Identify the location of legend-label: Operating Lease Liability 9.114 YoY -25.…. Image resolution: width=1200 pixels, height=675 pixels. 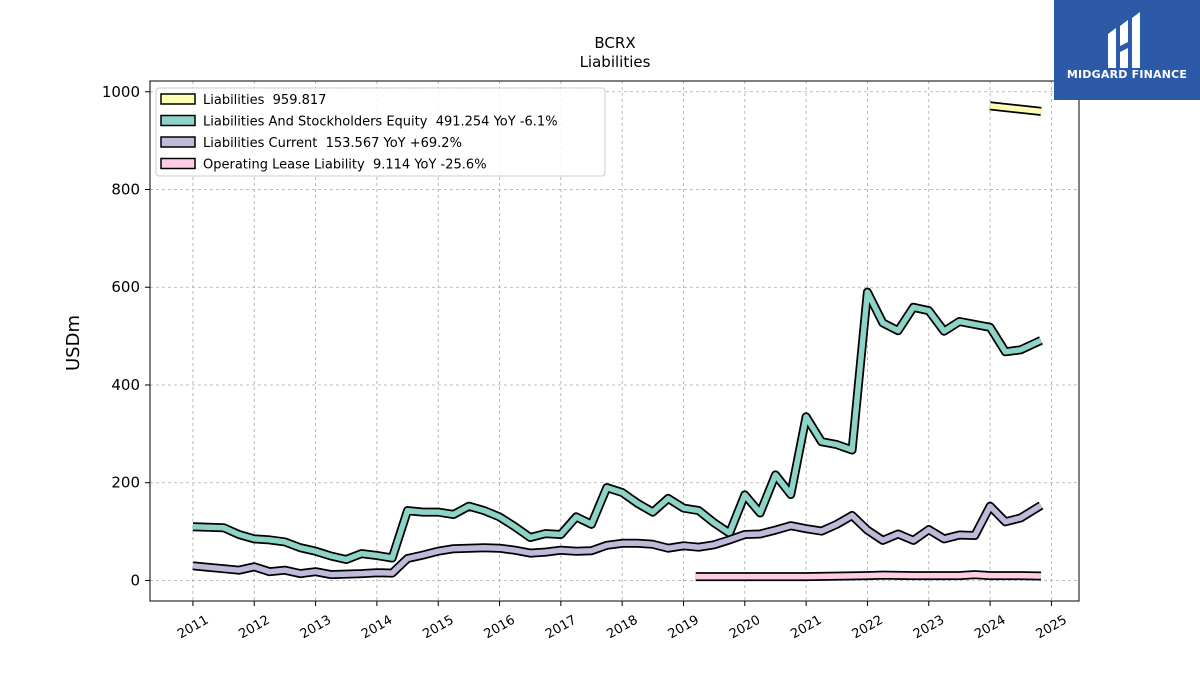
(345, 165).